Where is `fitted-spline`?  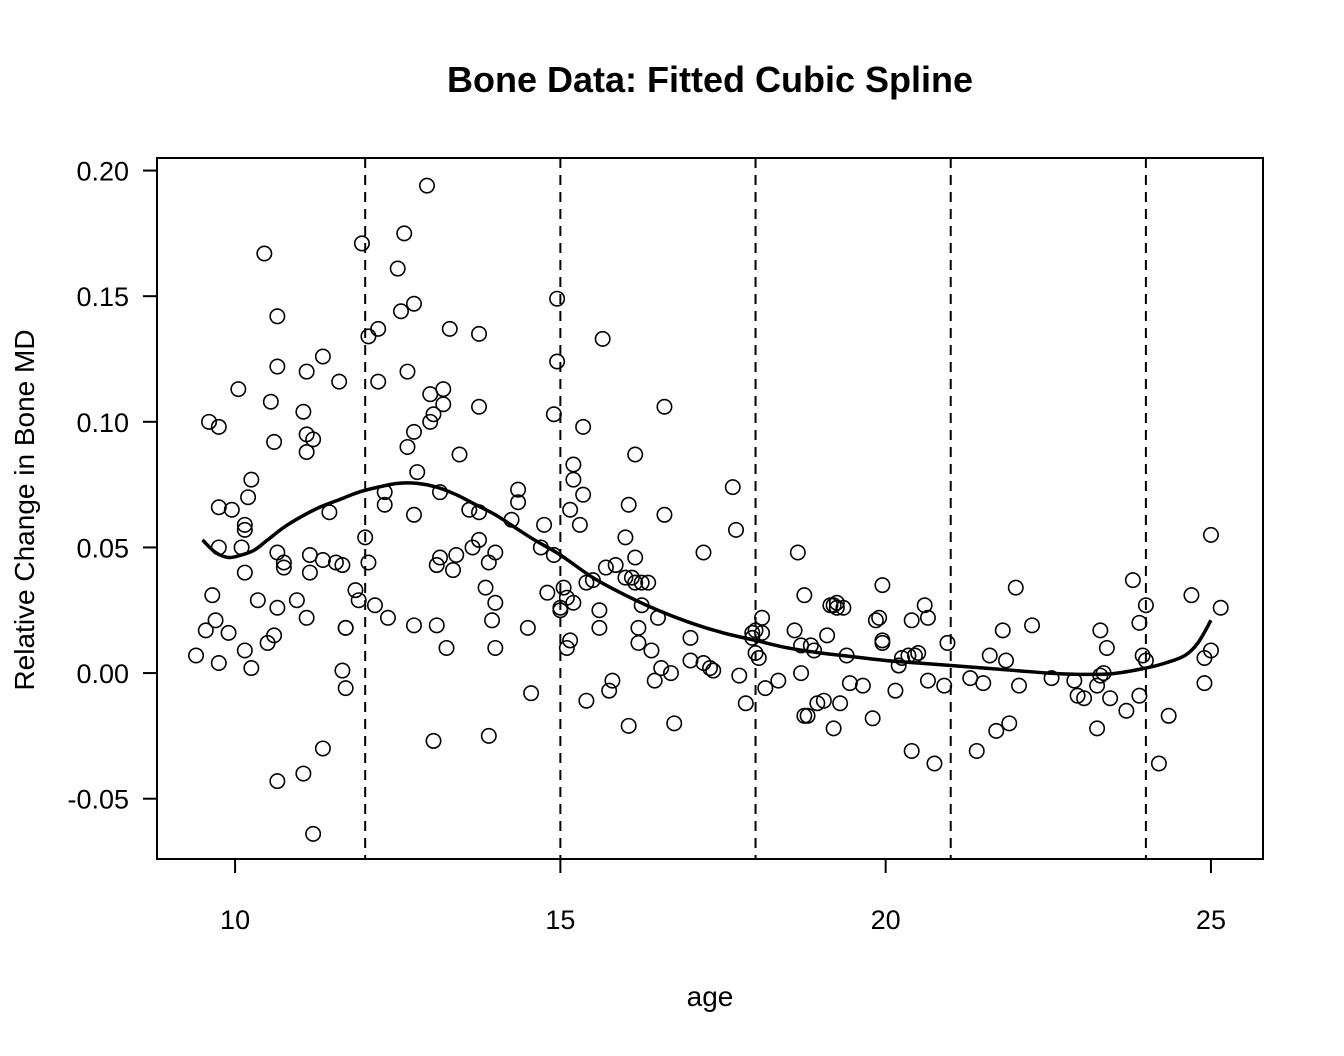
fitted-spline is located at coordinates (707, 579).